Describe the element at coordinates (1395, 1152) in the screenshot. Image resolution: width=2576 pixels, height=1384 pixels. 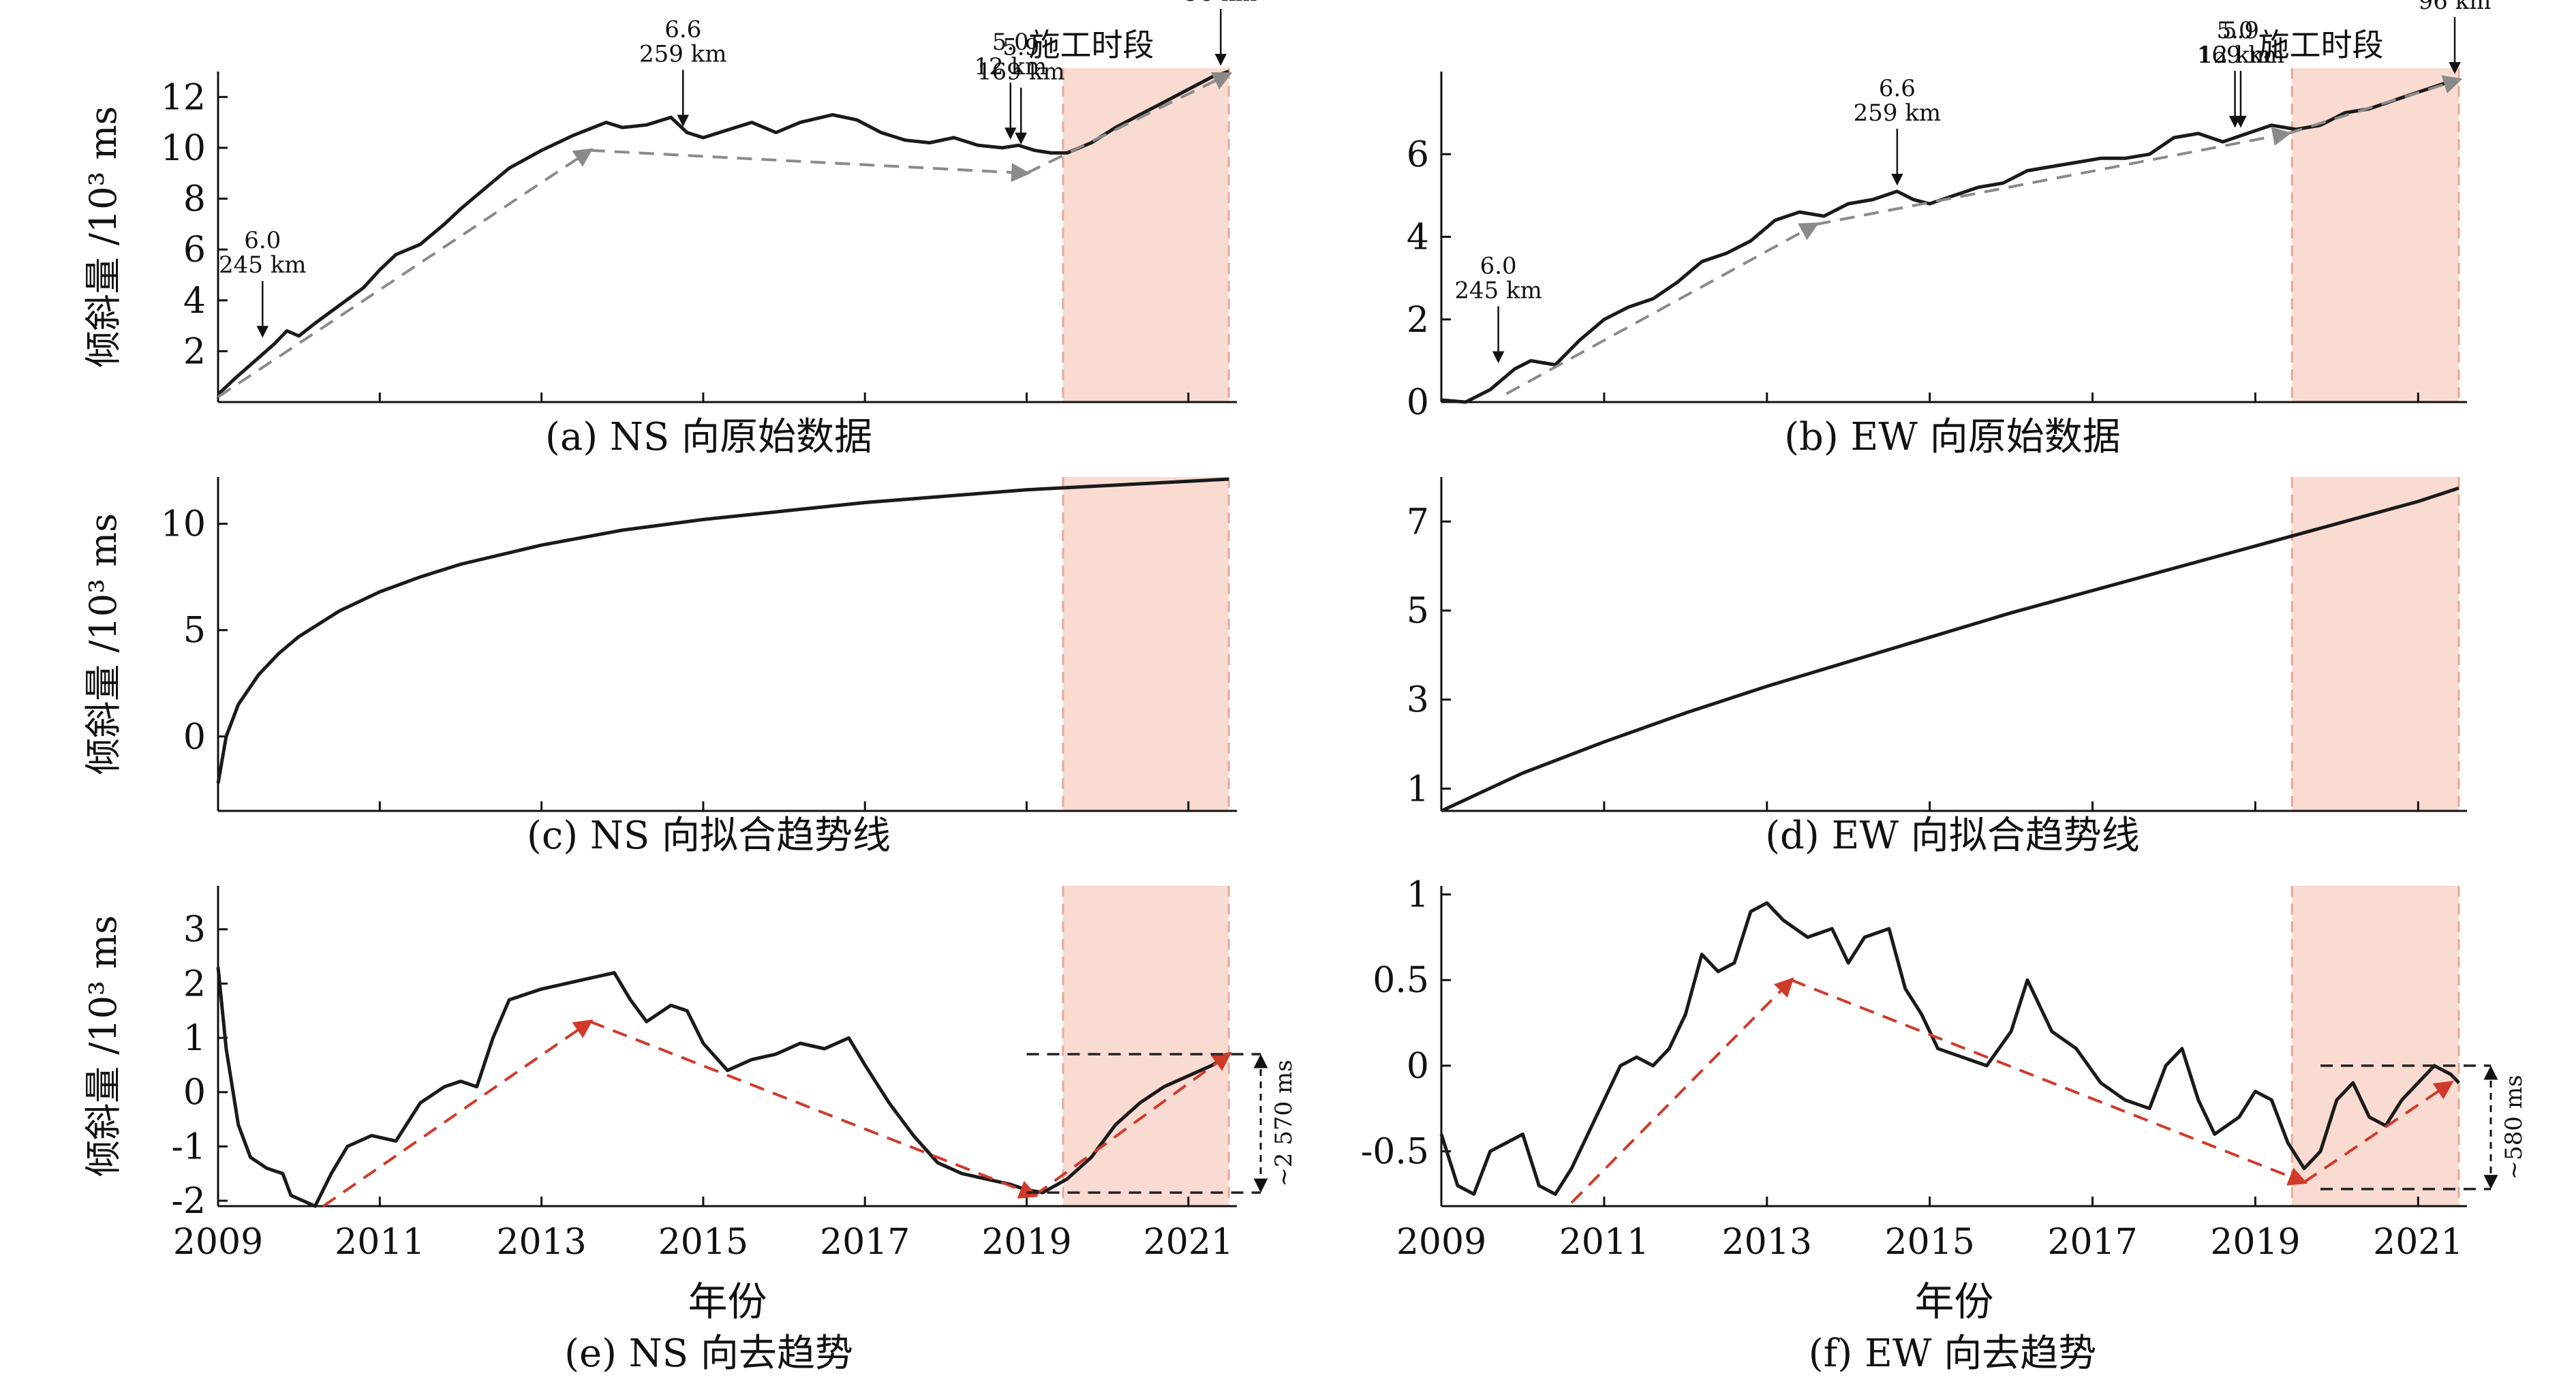
I see `y-tick-label: -0.5` at that location.